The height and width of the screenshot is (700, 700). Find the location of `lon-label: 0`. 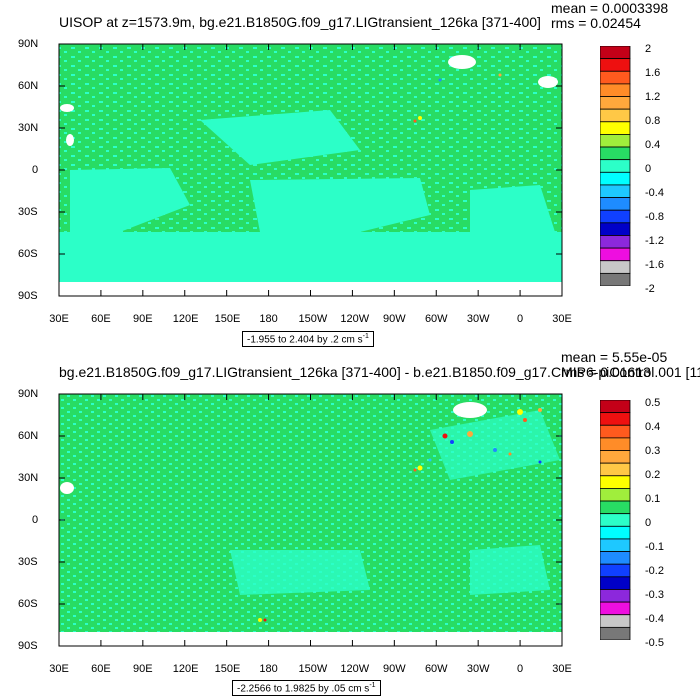

lon-label: 0 is located at coordinates (520, 669).